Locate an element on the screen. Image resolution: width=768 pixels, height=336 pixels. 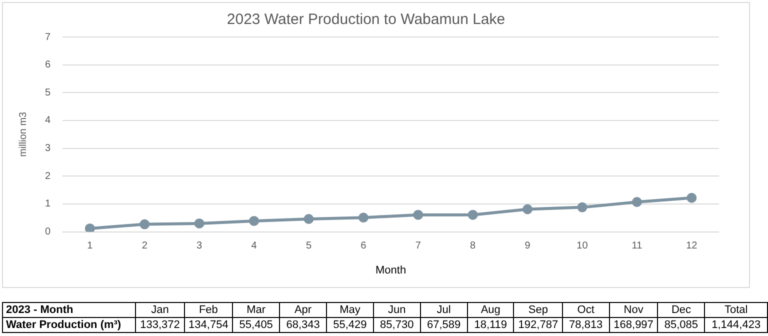
x-tick-label: 1 is located at coordinates (90, 246).